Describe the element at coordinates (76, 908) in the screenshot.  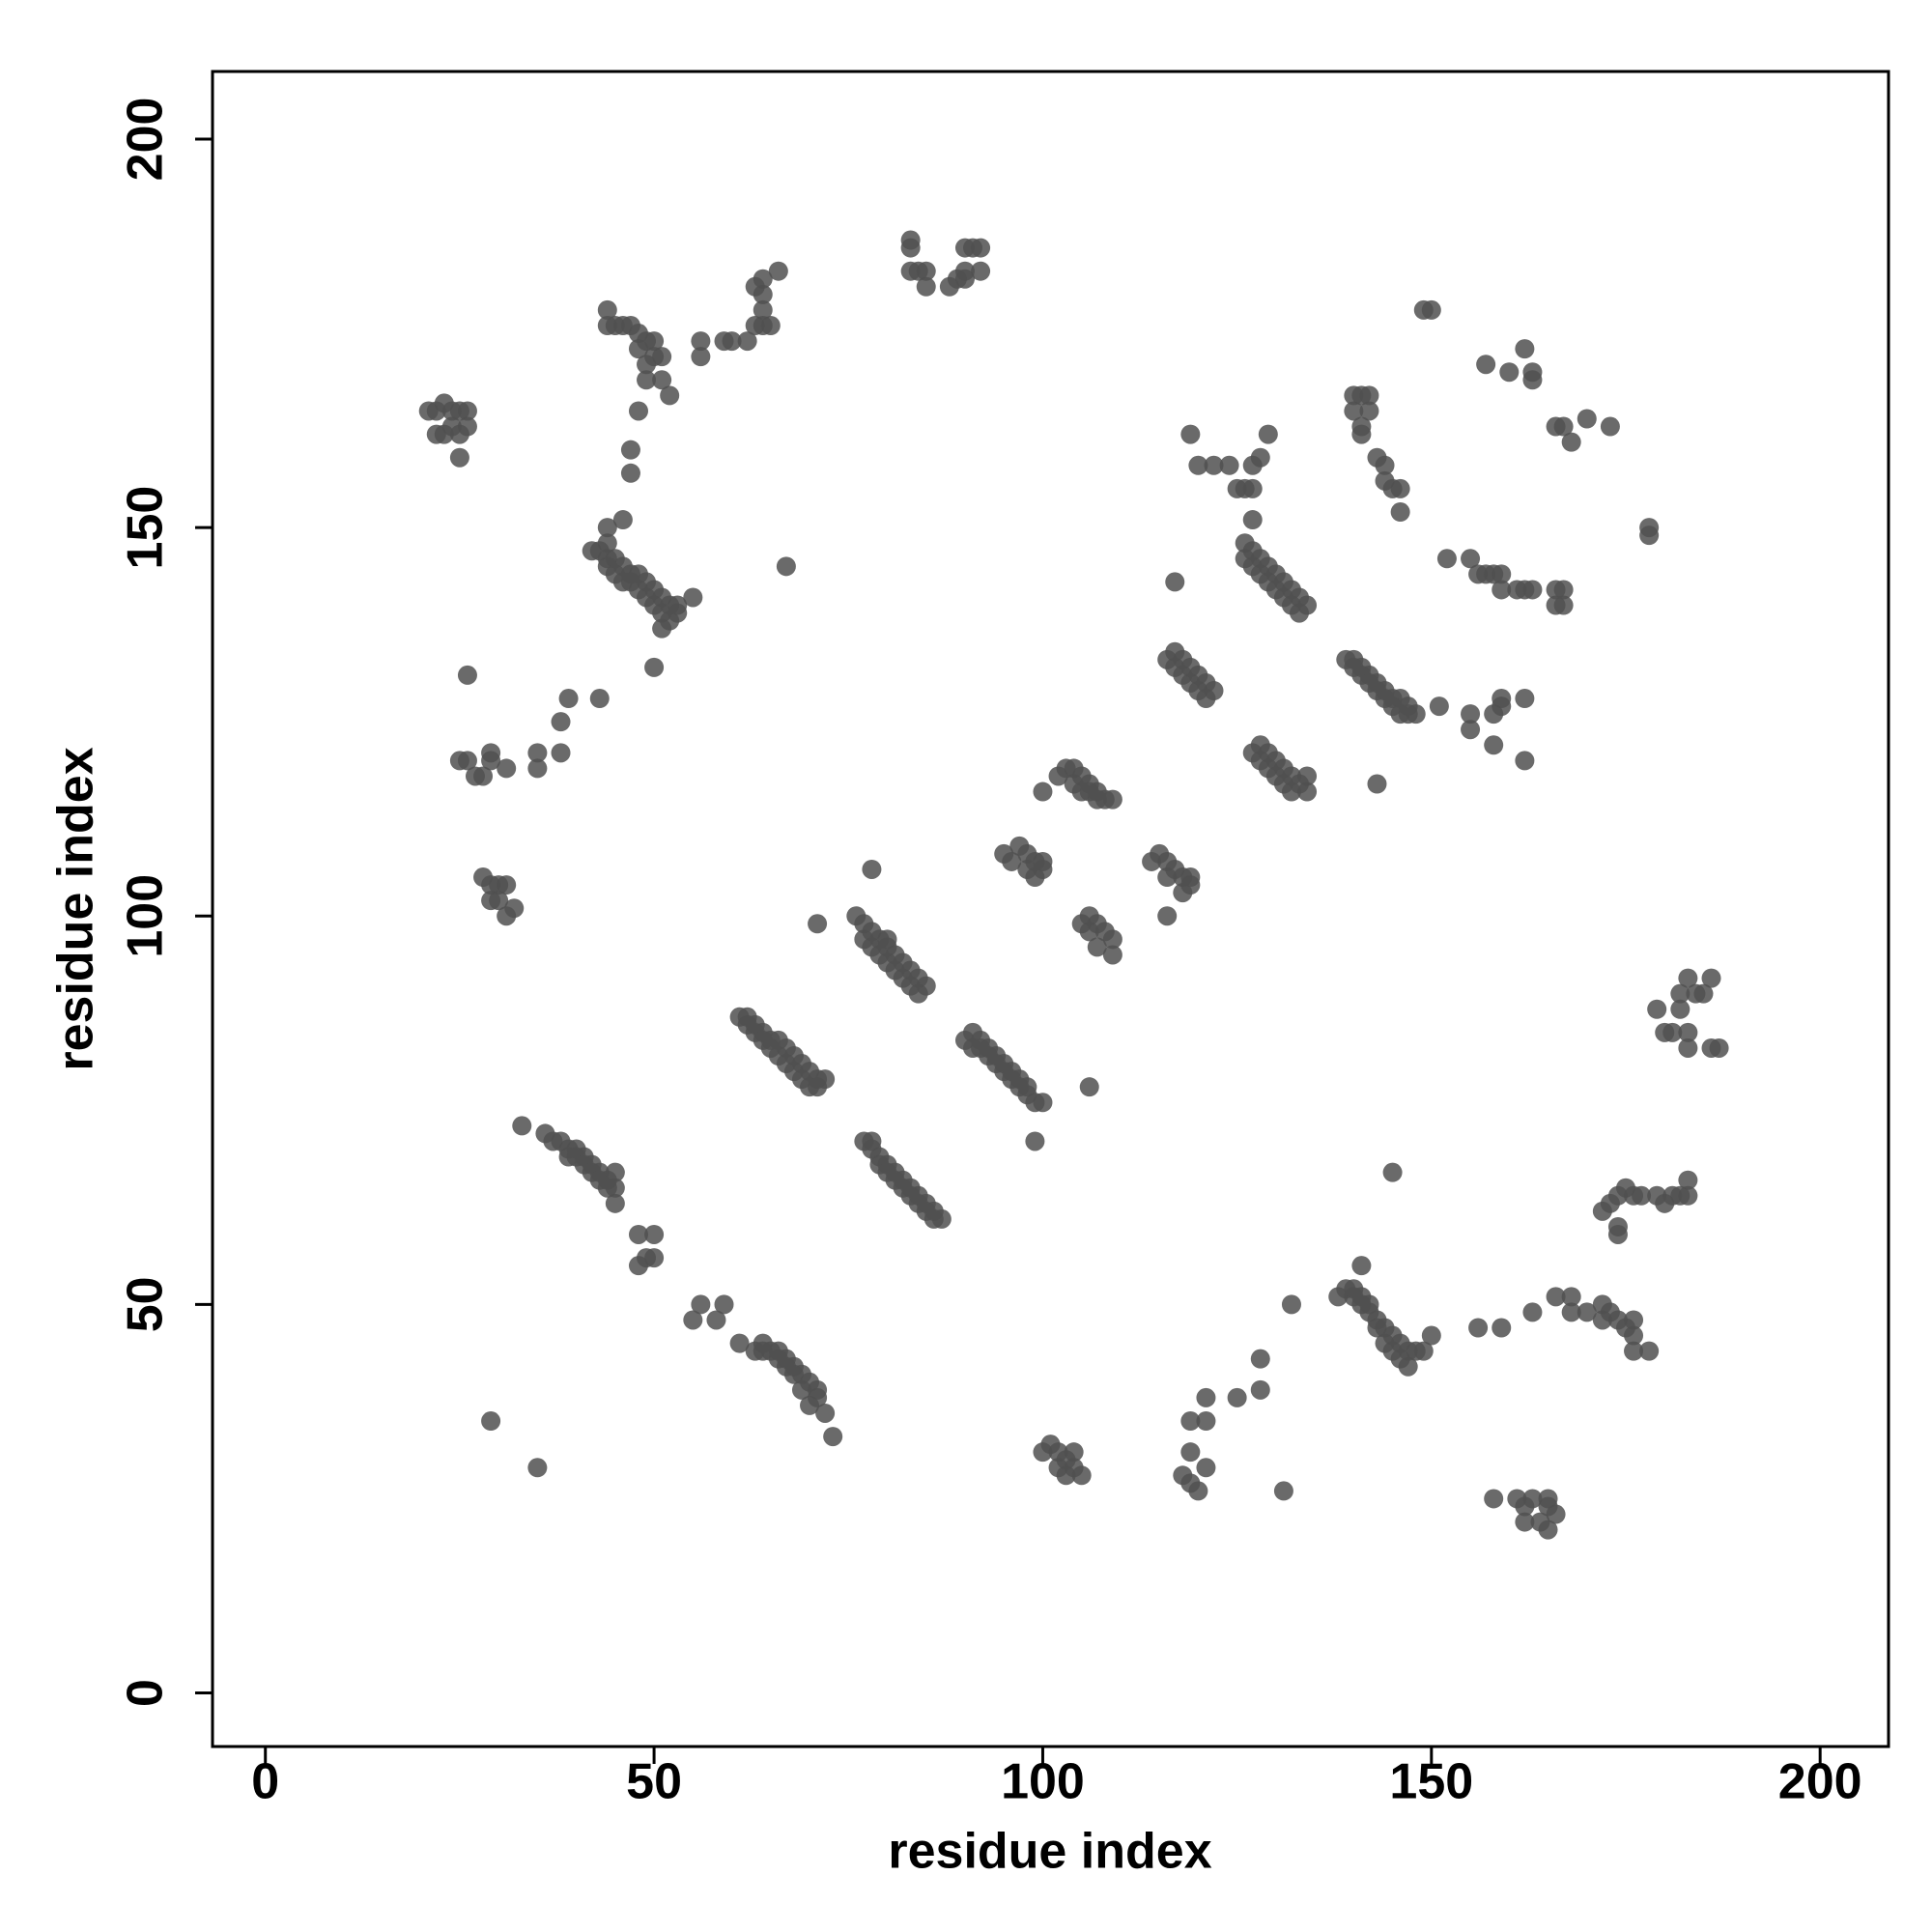
I see `y-axis-title: residue index` at that location.